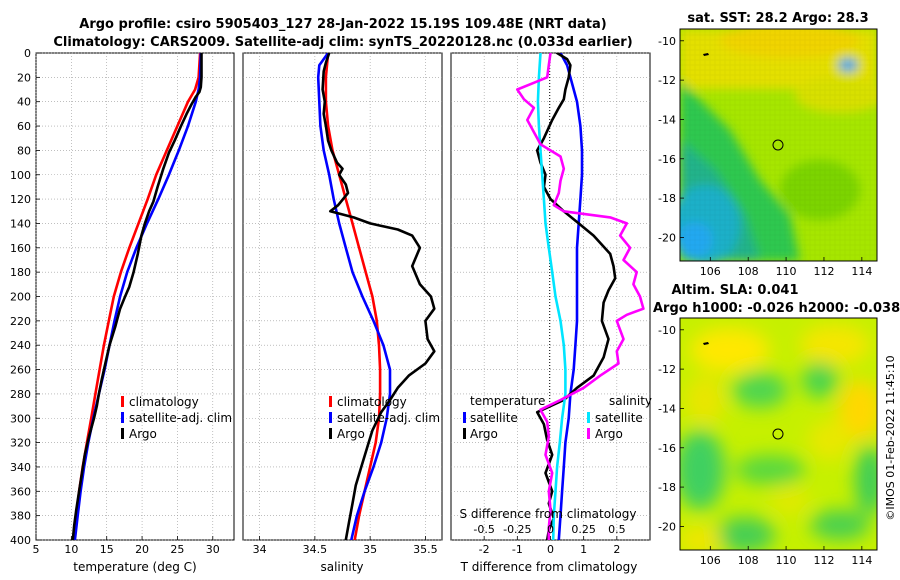  I want to click on s-difference-tick-label: 0.5, so click(617, 529).